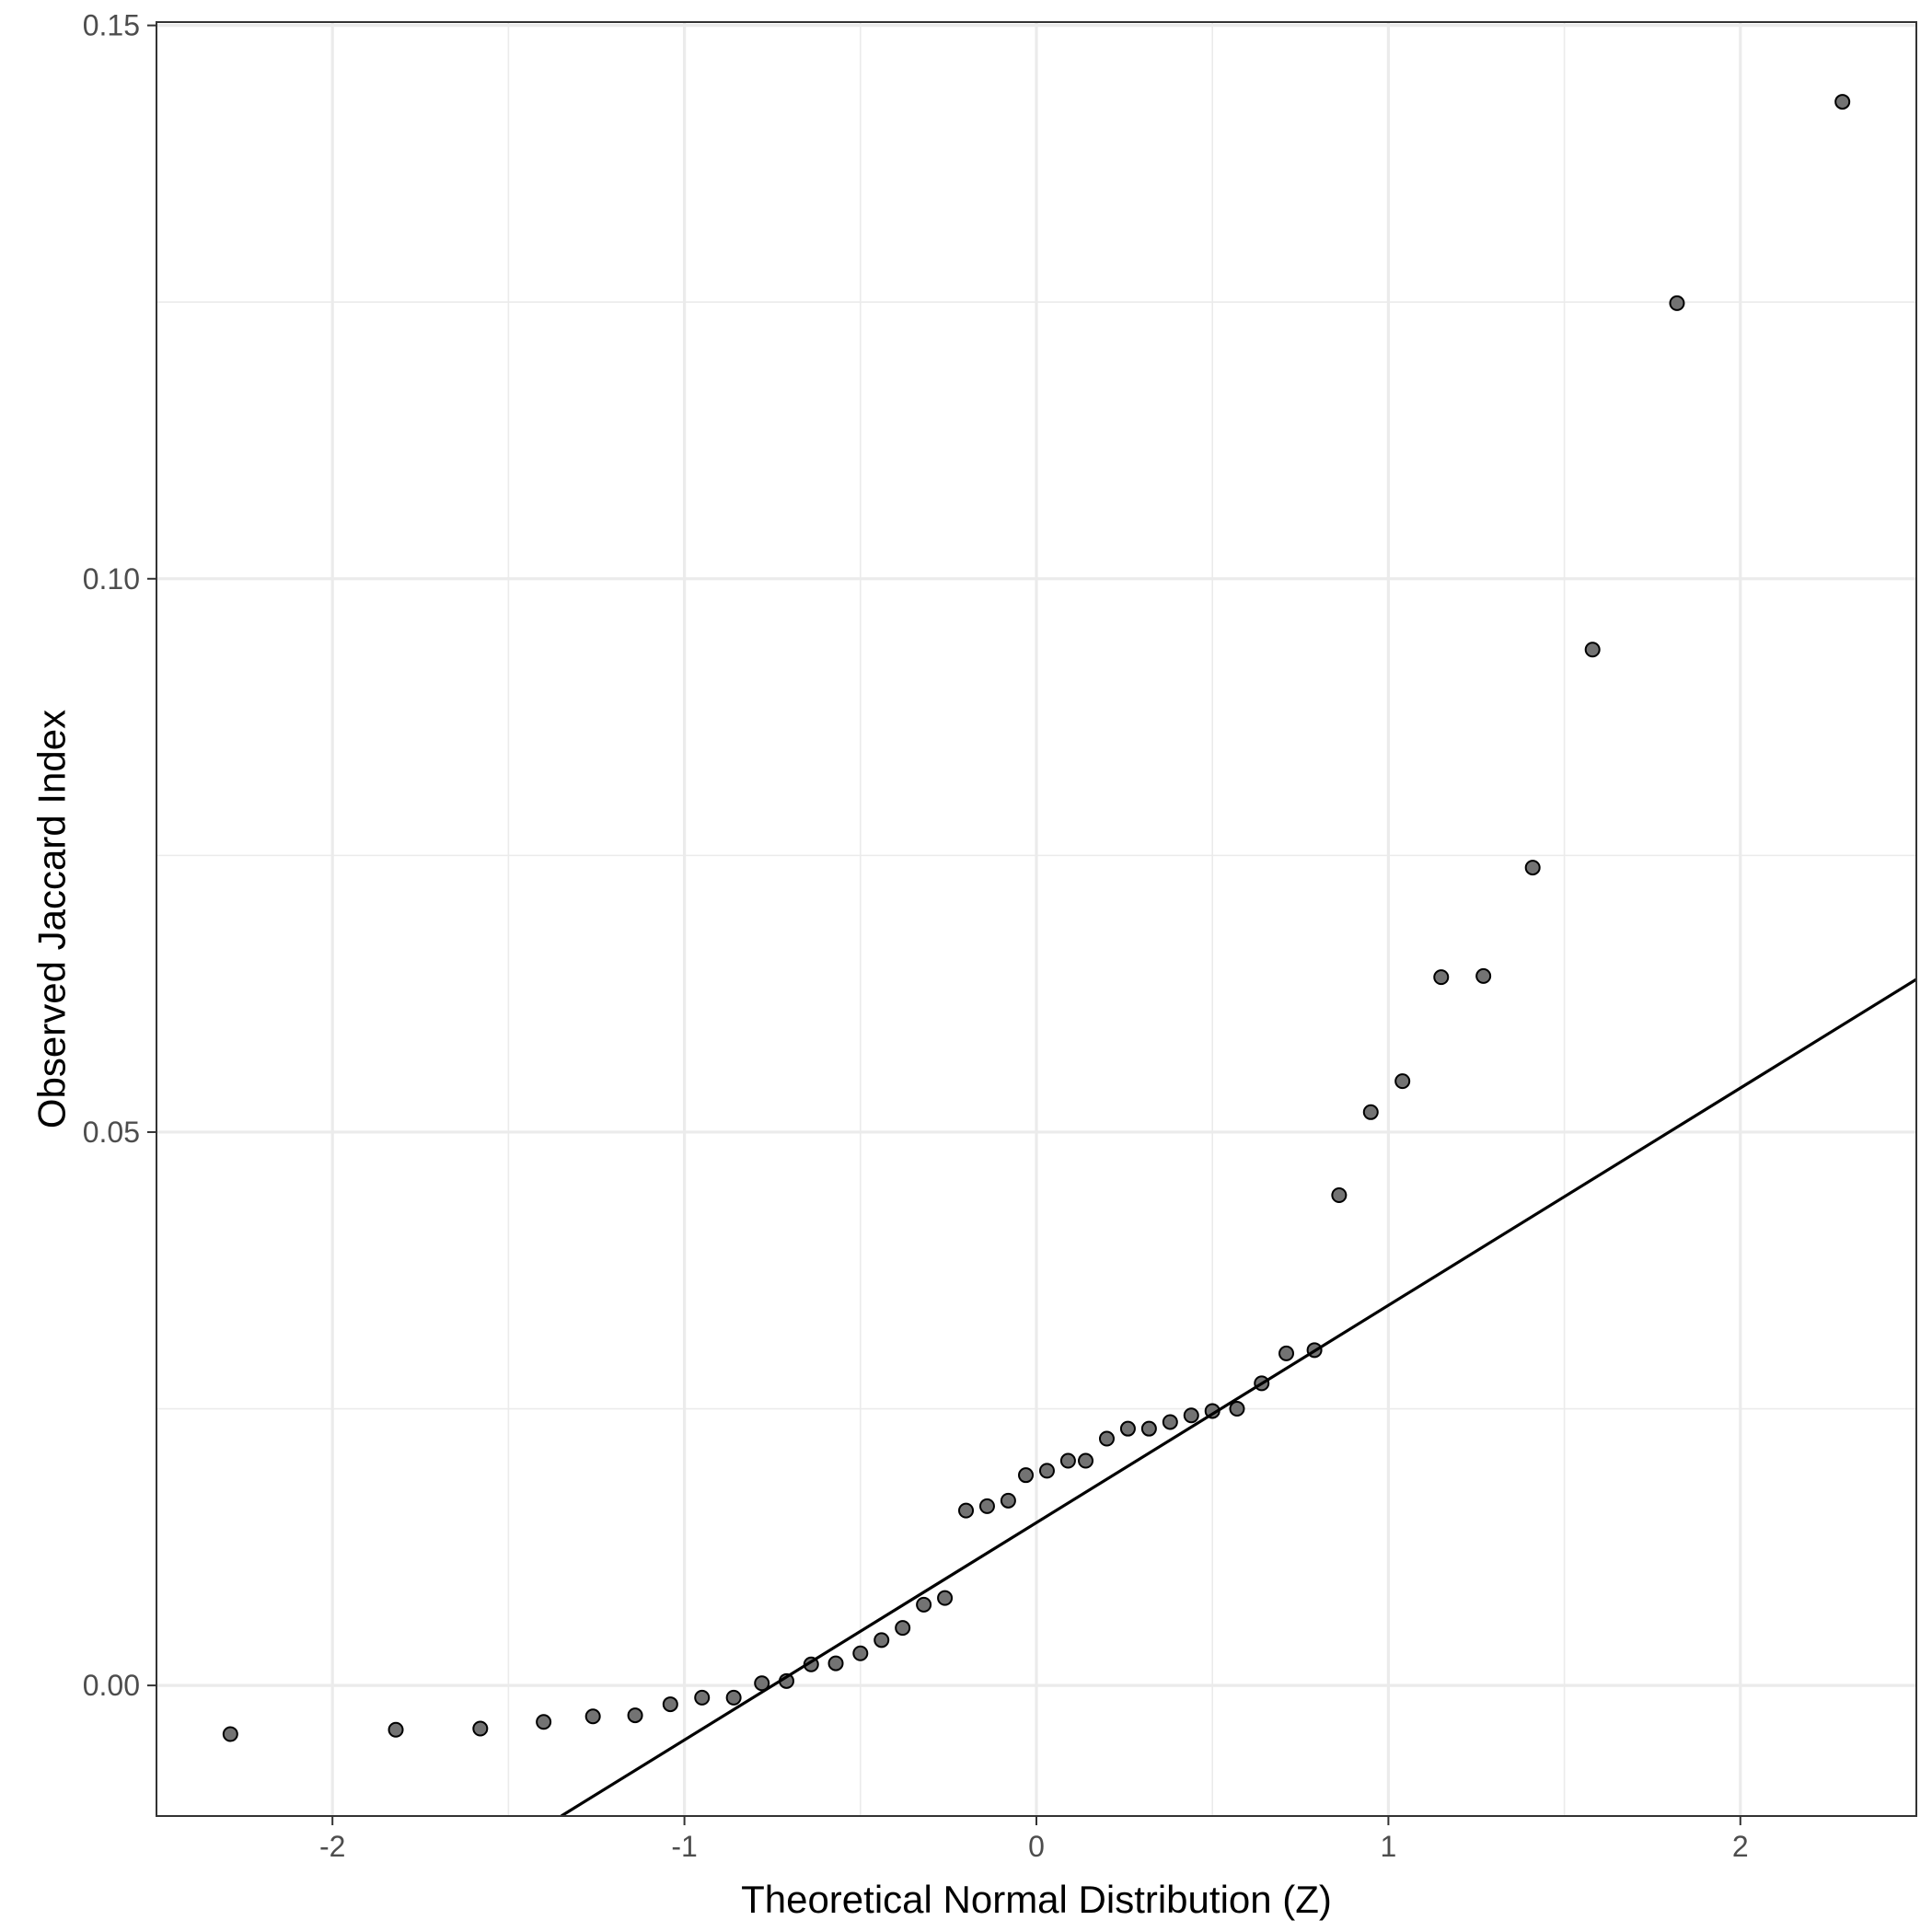  I want to click on x-axis-title: Theoretical Normal Distribution (Z), so click(1037, 1900).